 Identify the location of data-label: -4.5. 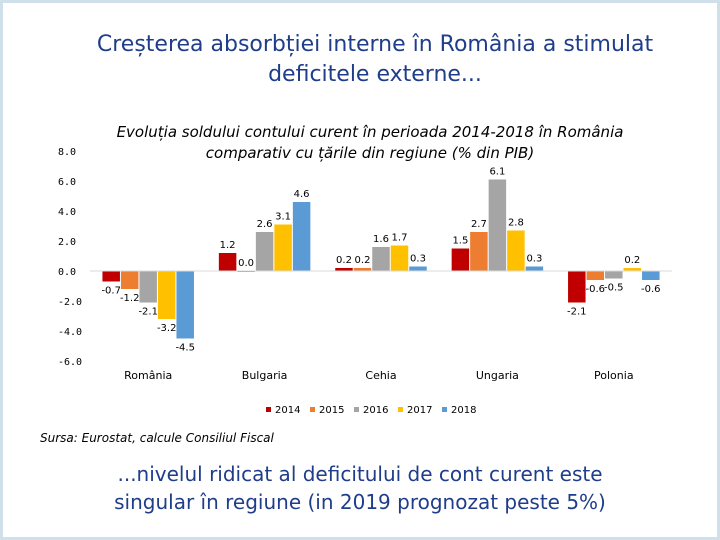
(185, 348).